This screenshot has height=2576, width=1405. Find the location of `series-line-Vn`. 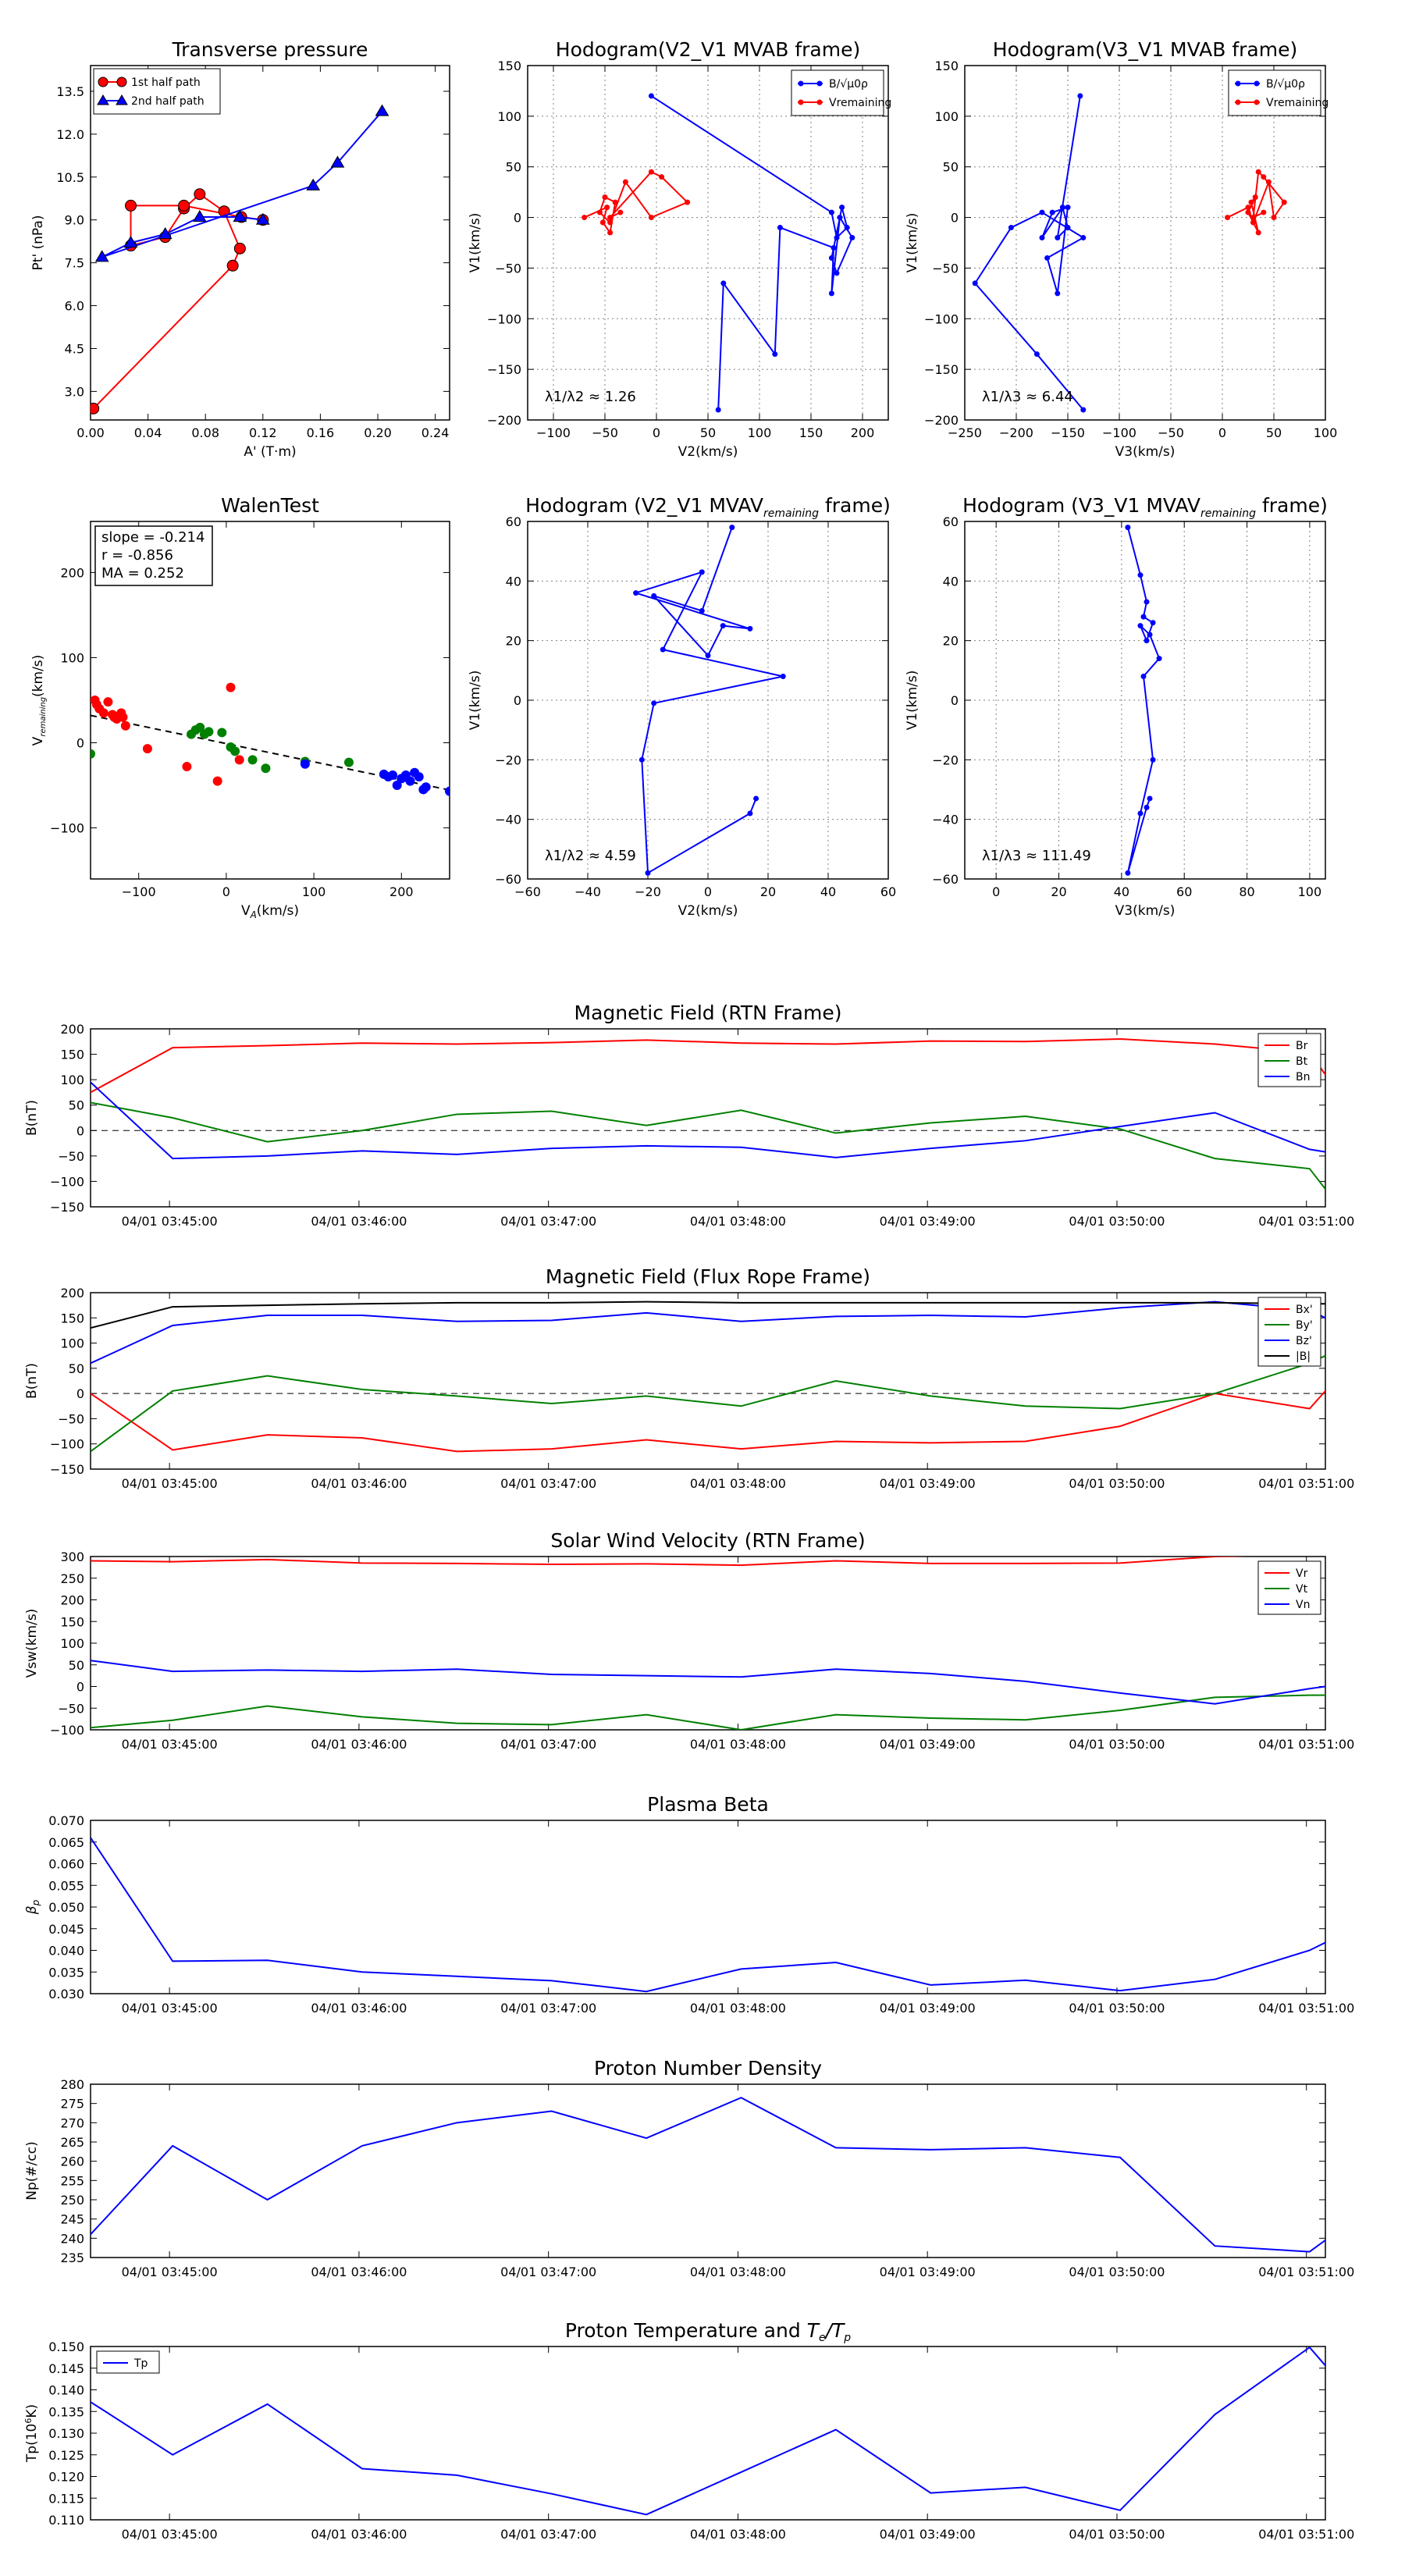

series-line-Vn is located at coordinates (708, 1682).